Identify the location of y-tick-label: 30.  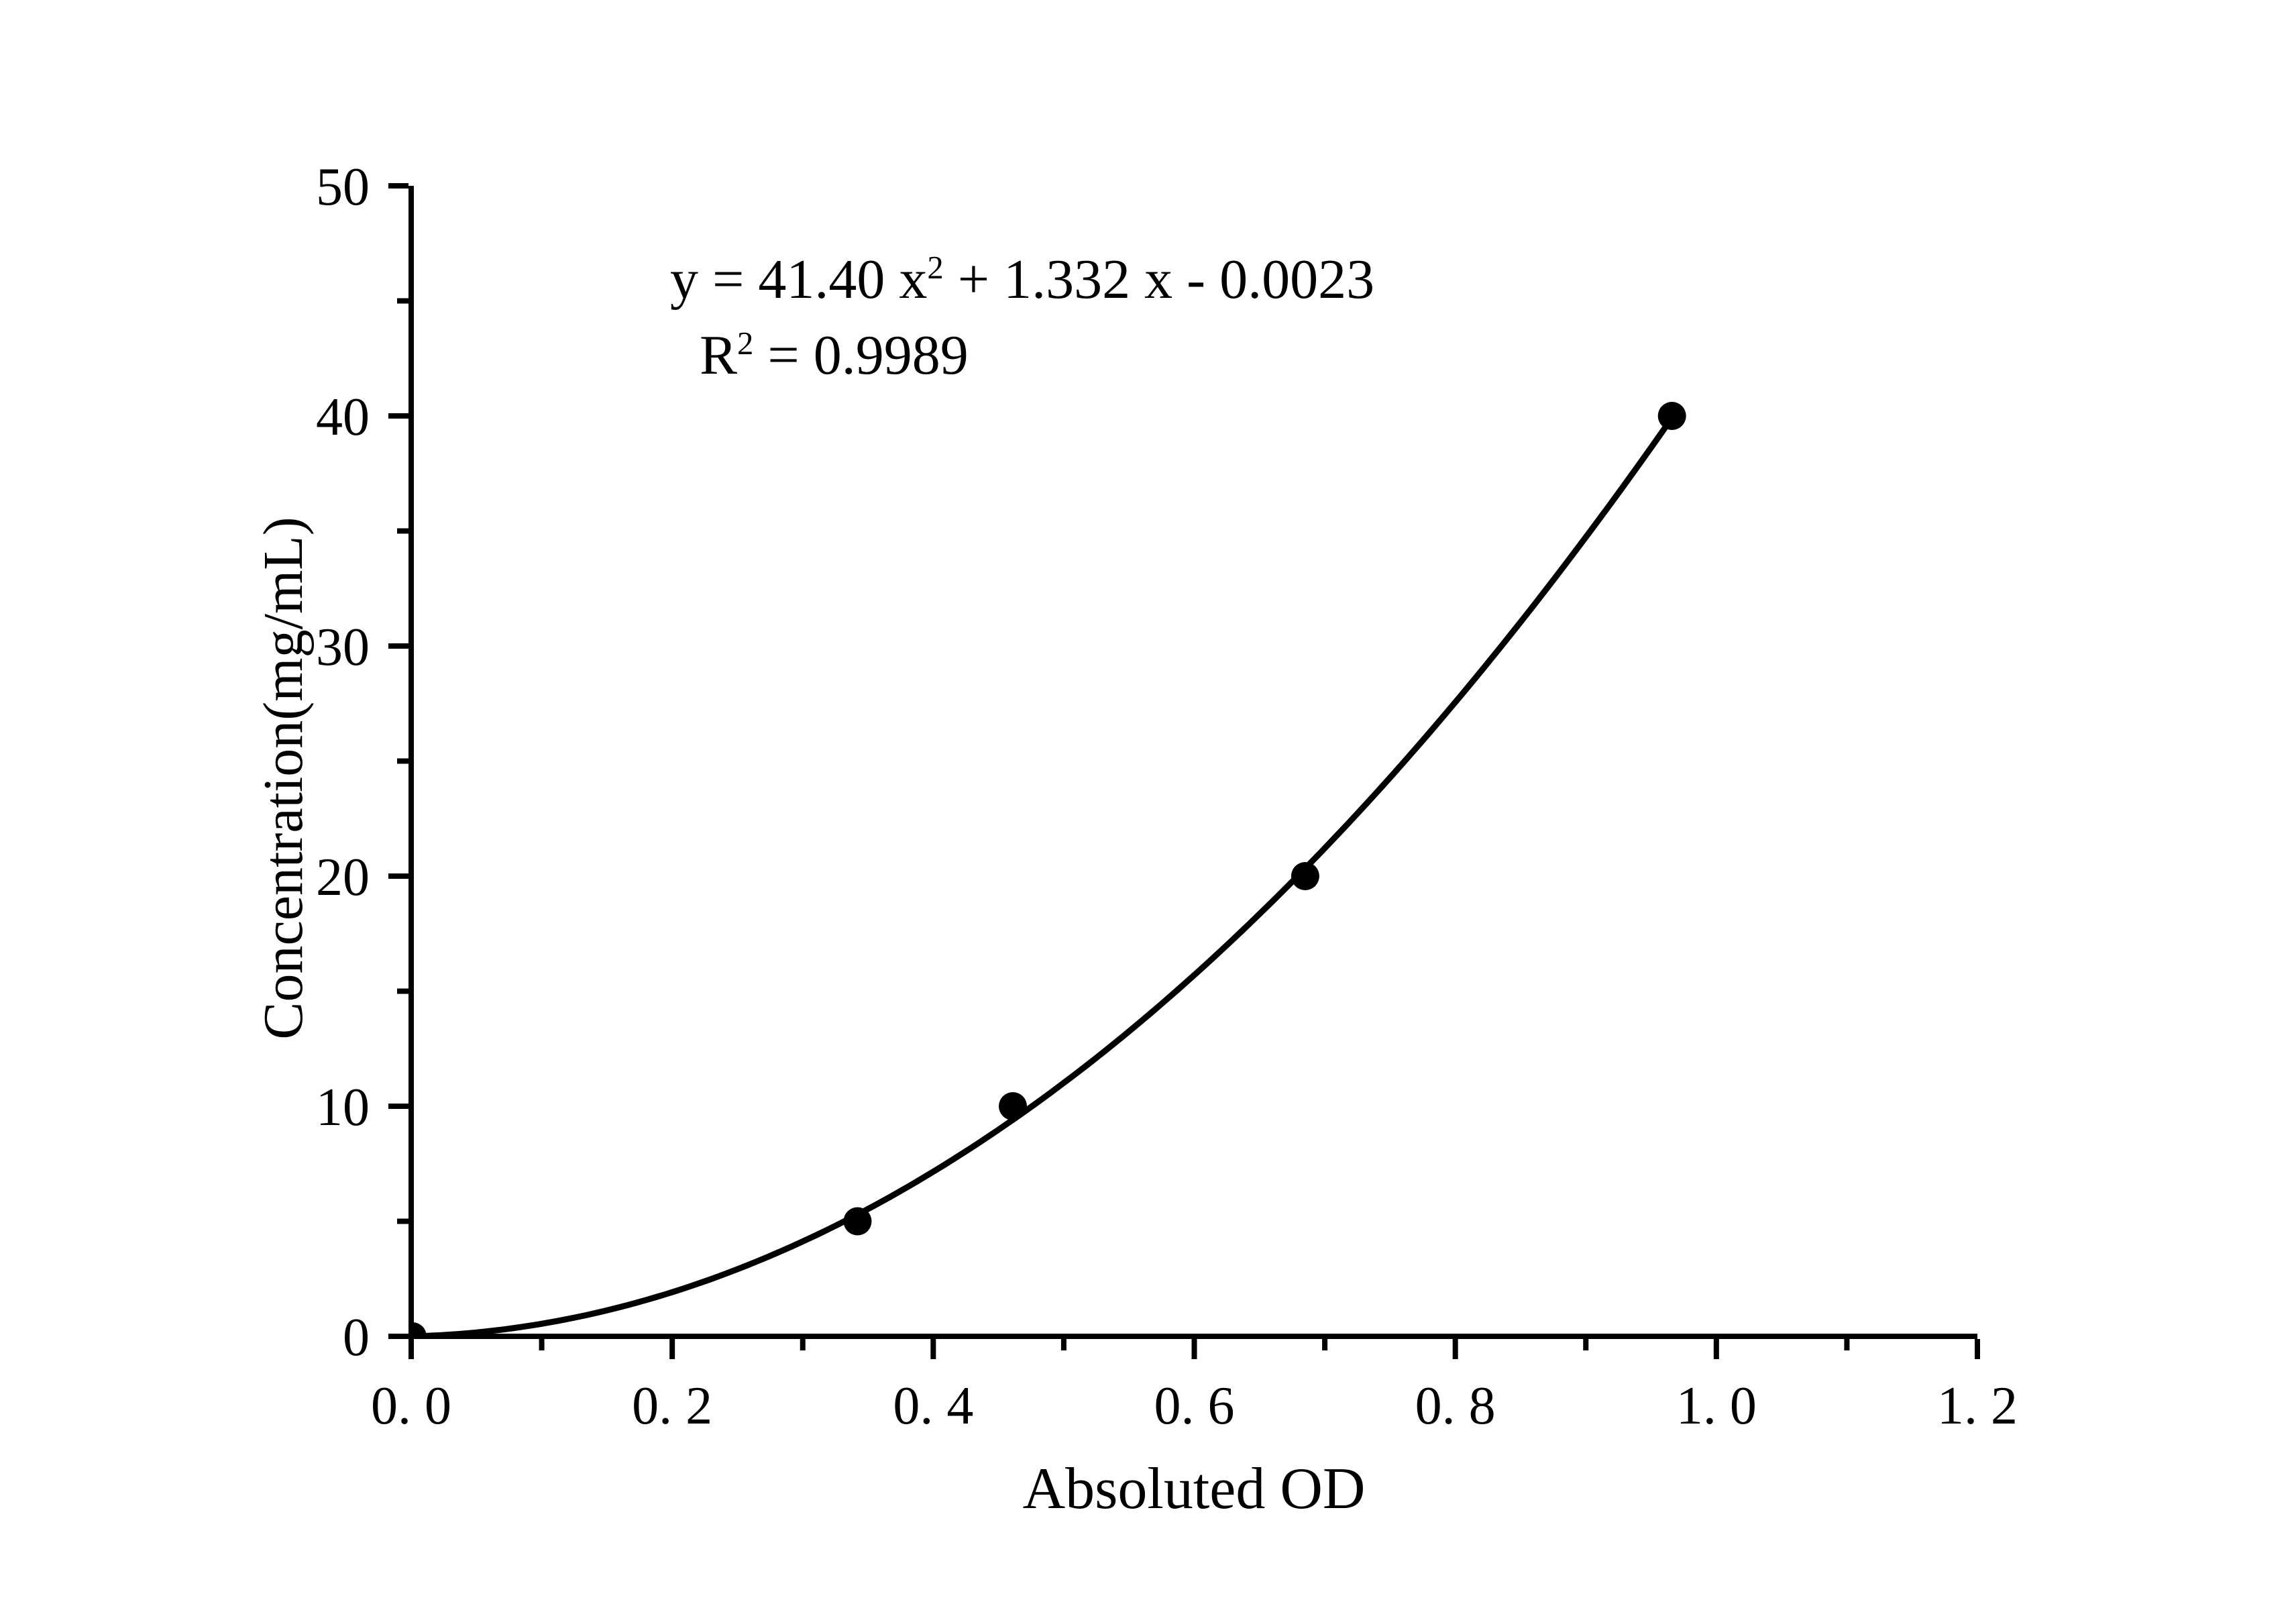
(343, 647).